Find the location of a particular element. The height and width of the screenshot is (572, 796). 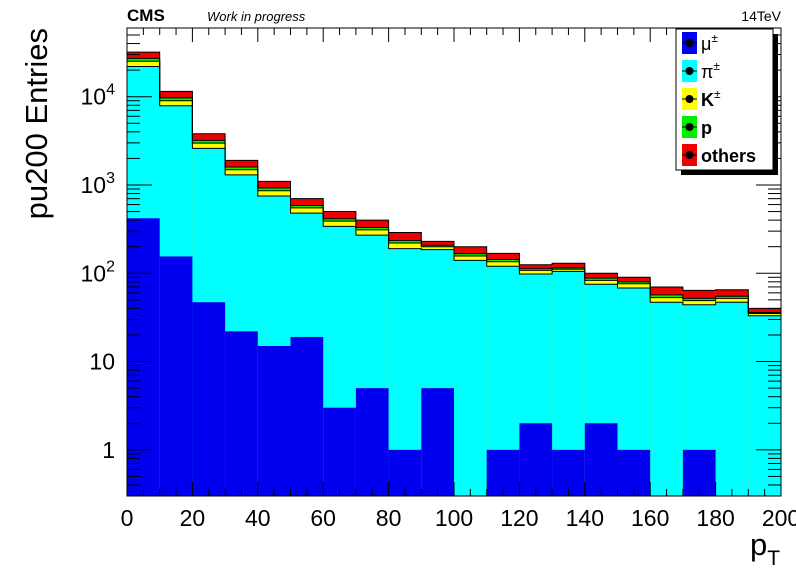

legend-label-s1: π± is located at coordinates (710, 70).